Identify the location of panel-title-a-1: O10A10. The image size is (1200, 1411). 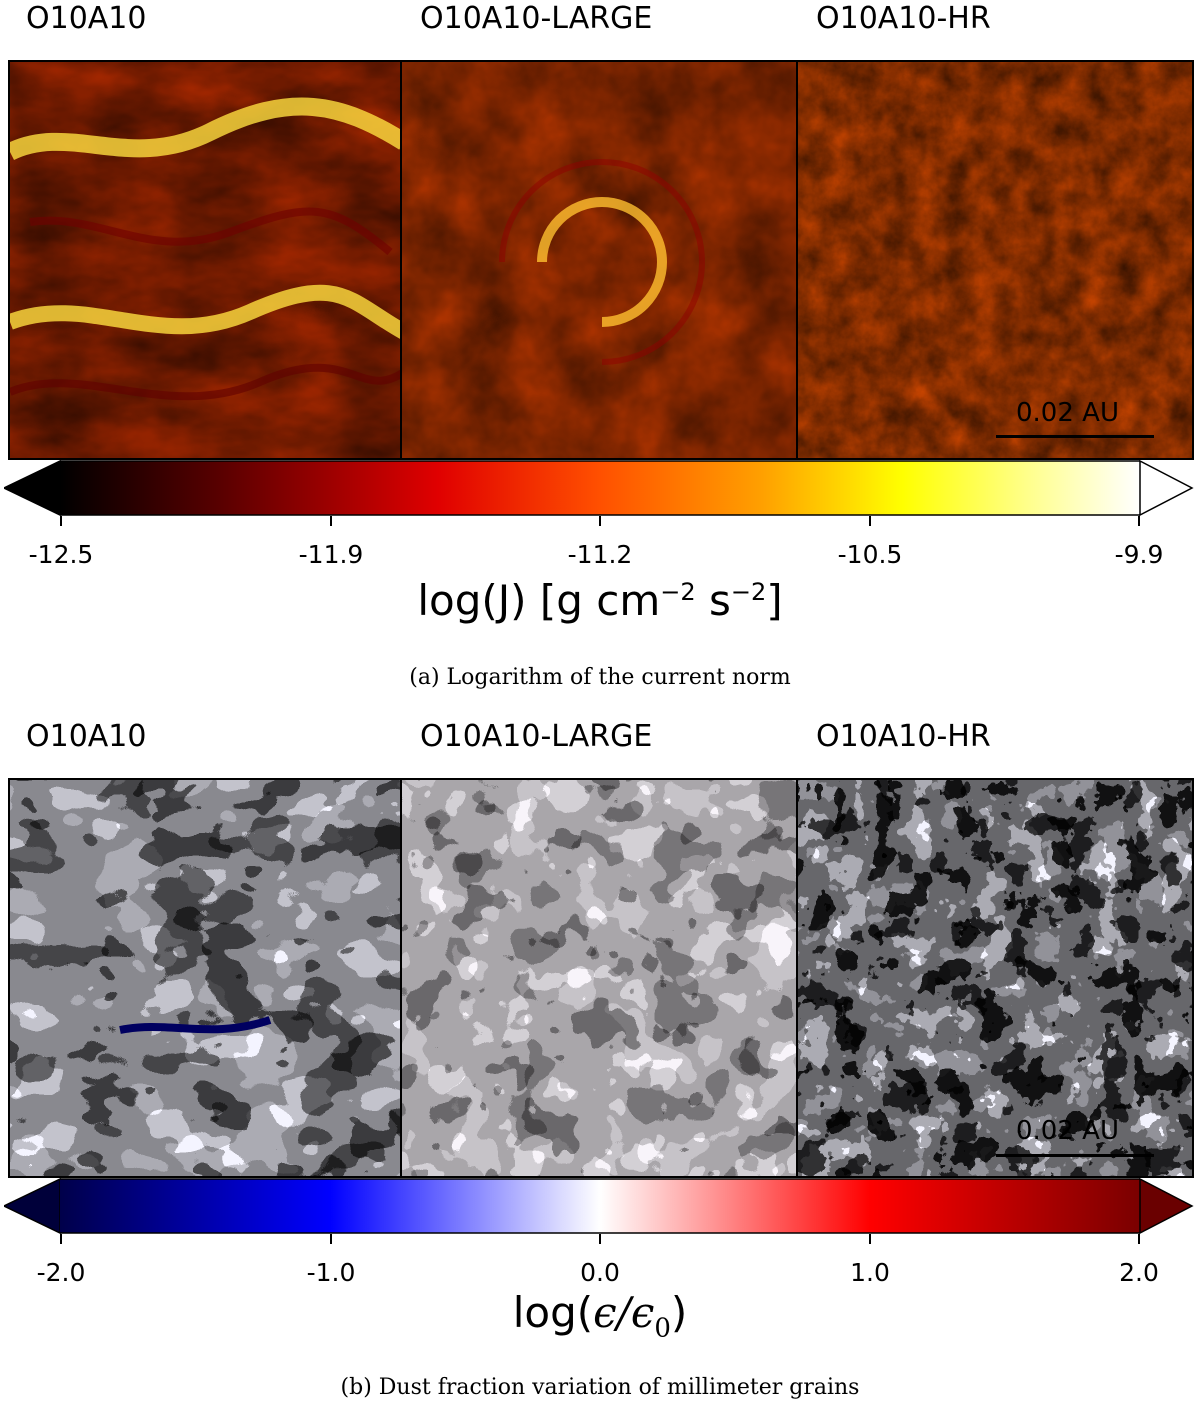
(86, 18).